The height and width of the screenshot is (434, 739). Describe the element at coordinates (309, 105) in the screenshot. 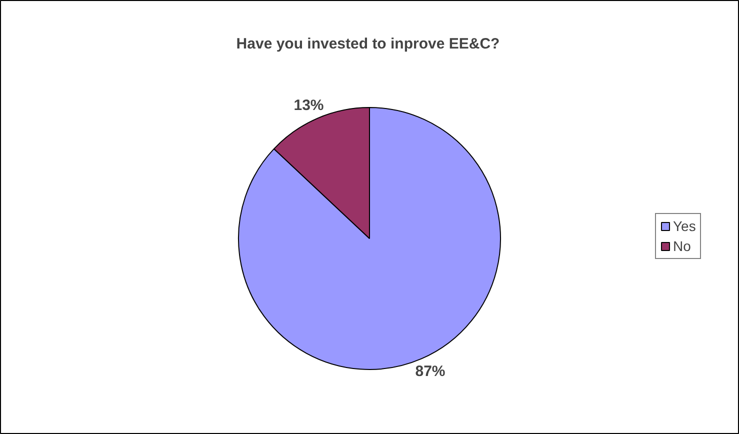

I see `data-label: 13%` at that location.